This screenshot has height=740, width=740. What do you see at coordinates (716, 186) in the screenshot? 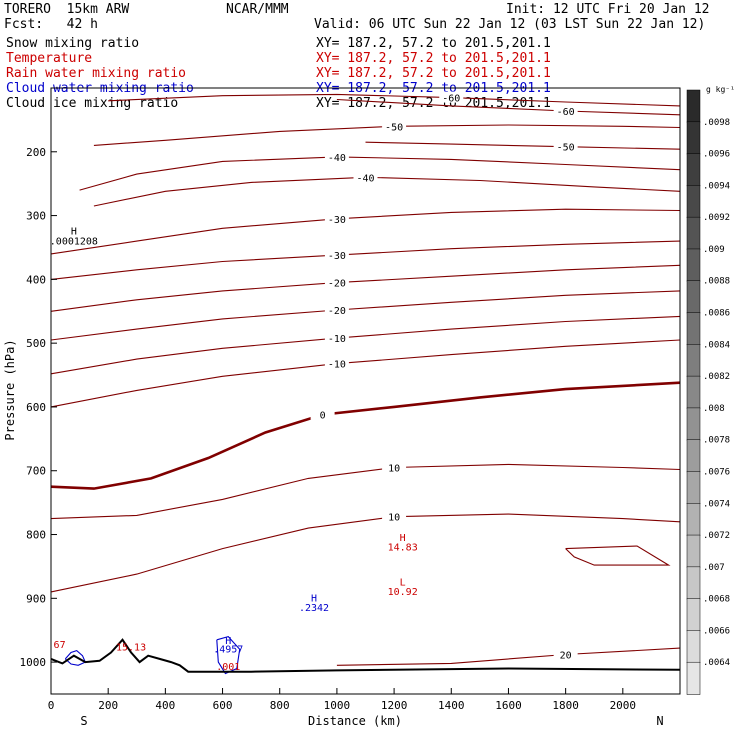
I see `colorbar-label: .0094` at bounding box center [716, 186].